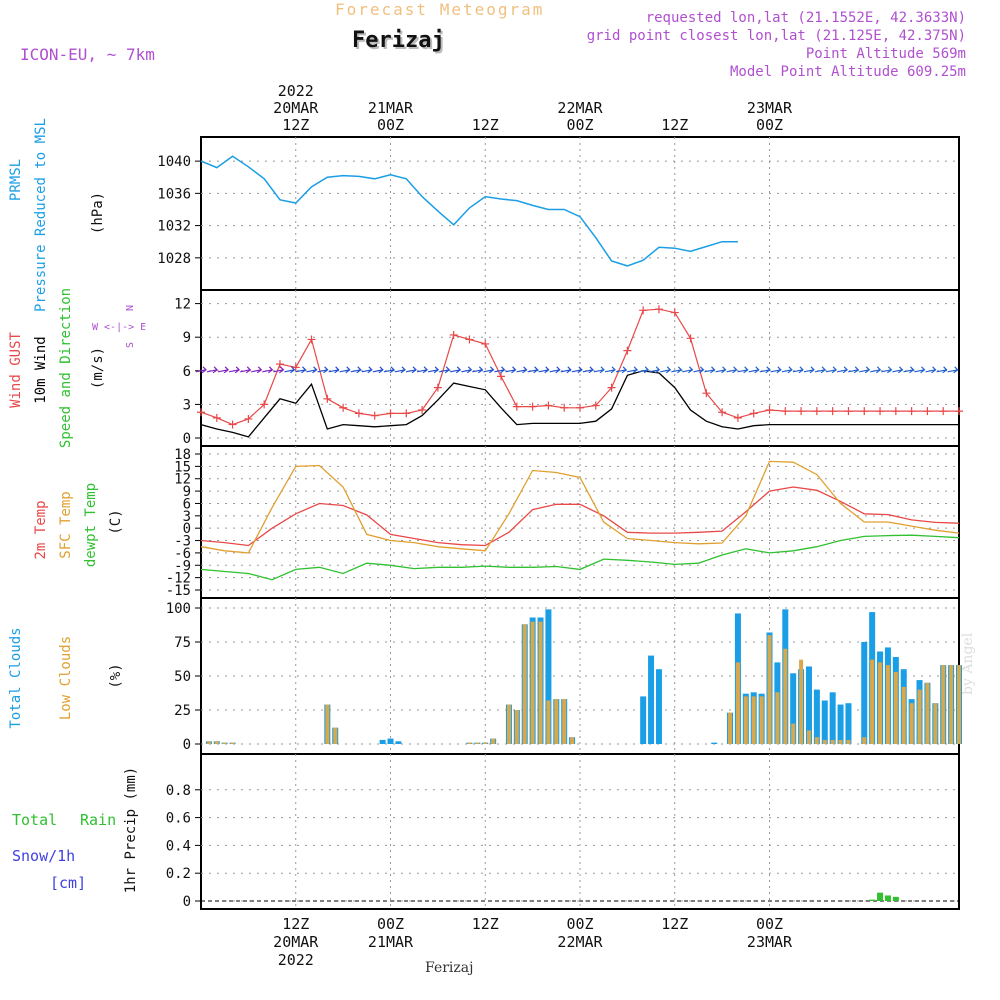 This screenshot has width=1000, height=1000. Describe the element at coordinates (440, 9) in the screenshot. I see `super-title: Forecast Meteogram` at that location.